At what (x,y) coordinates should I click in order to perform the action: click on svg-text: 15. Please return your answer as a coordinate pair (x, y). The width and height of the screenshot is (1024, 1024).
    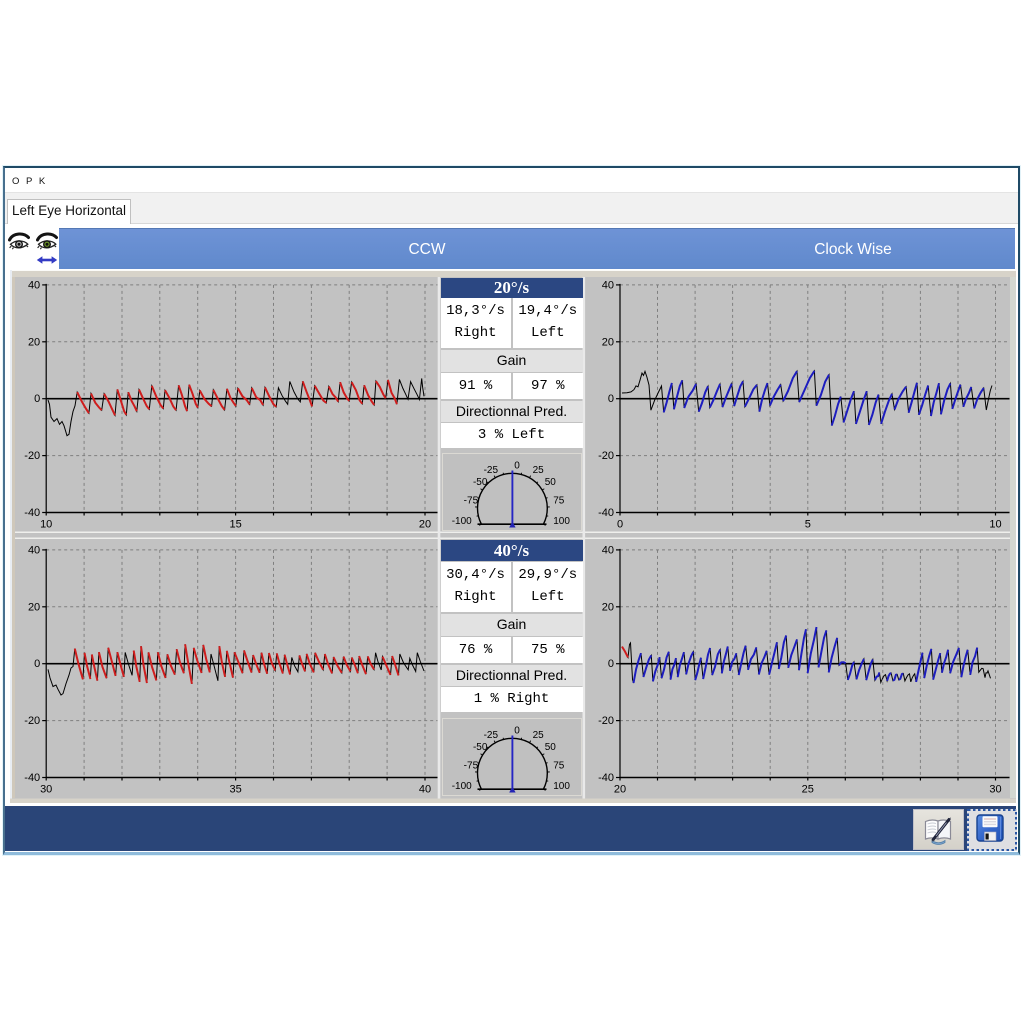
    Looking at the image, I should click on (235, 525).